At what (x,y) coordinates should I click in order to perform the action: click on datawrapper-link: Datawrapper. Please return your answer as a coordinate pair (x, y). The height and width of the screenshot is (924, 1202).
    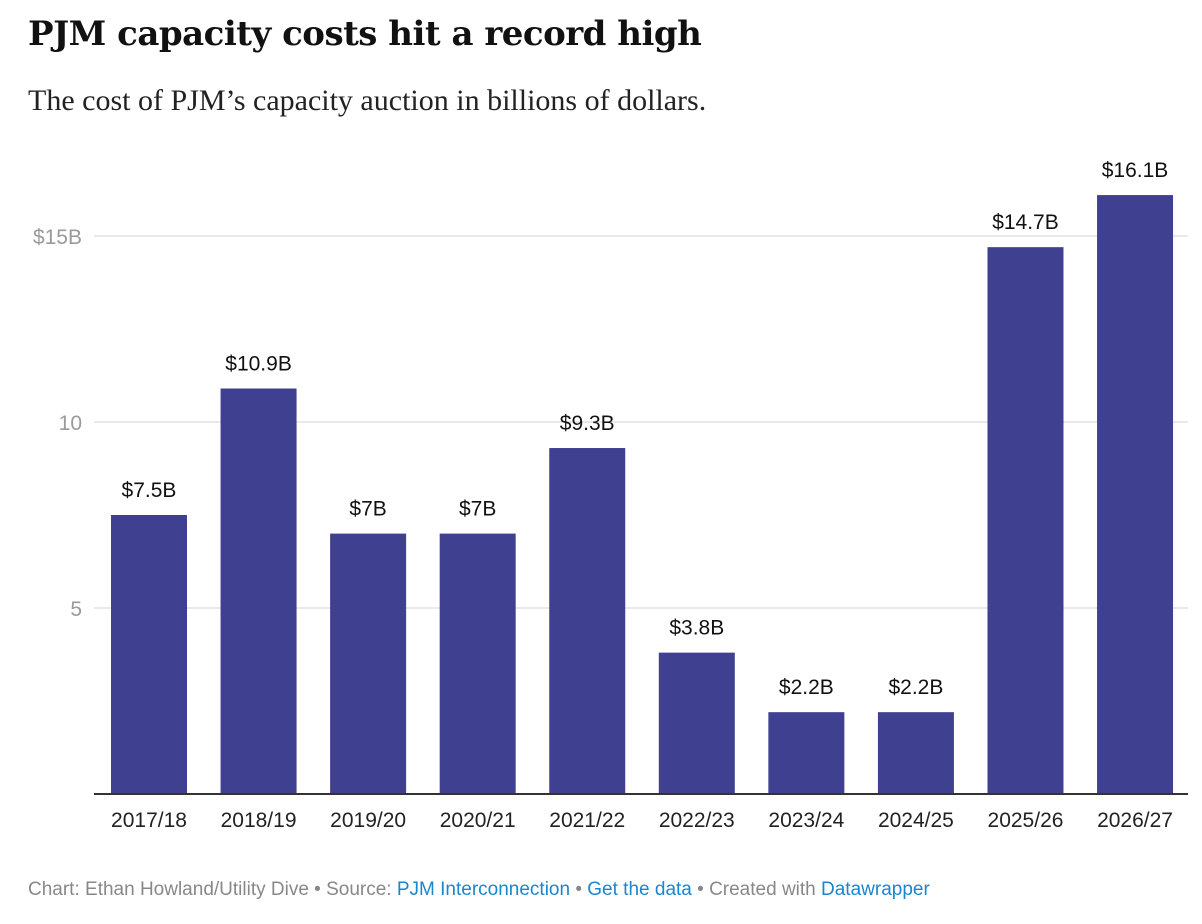
    Looking at the image, I should click on (875, 889).